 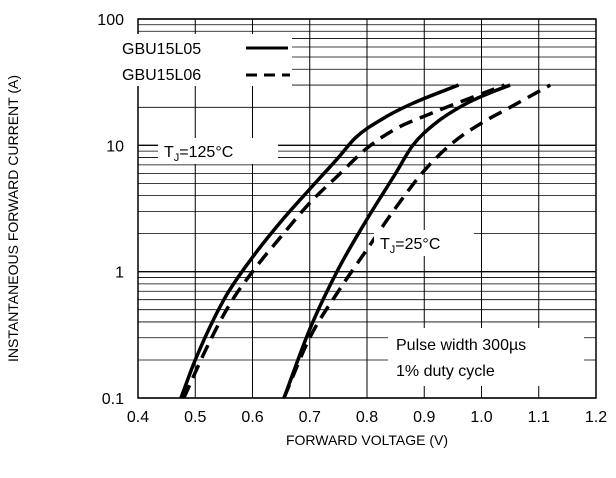 I want to click on tj-25c-subscript: J, so click(x=393, y=250).